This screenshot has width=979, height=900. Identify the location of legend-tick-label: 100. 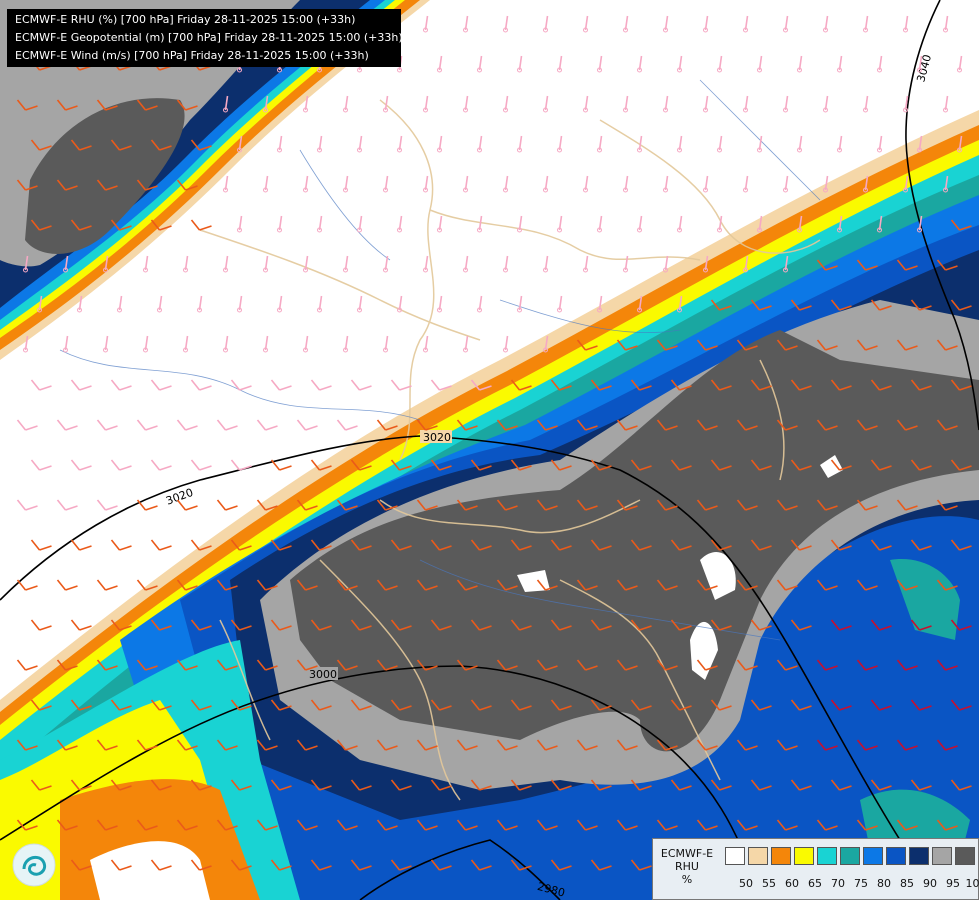
(972, 883).